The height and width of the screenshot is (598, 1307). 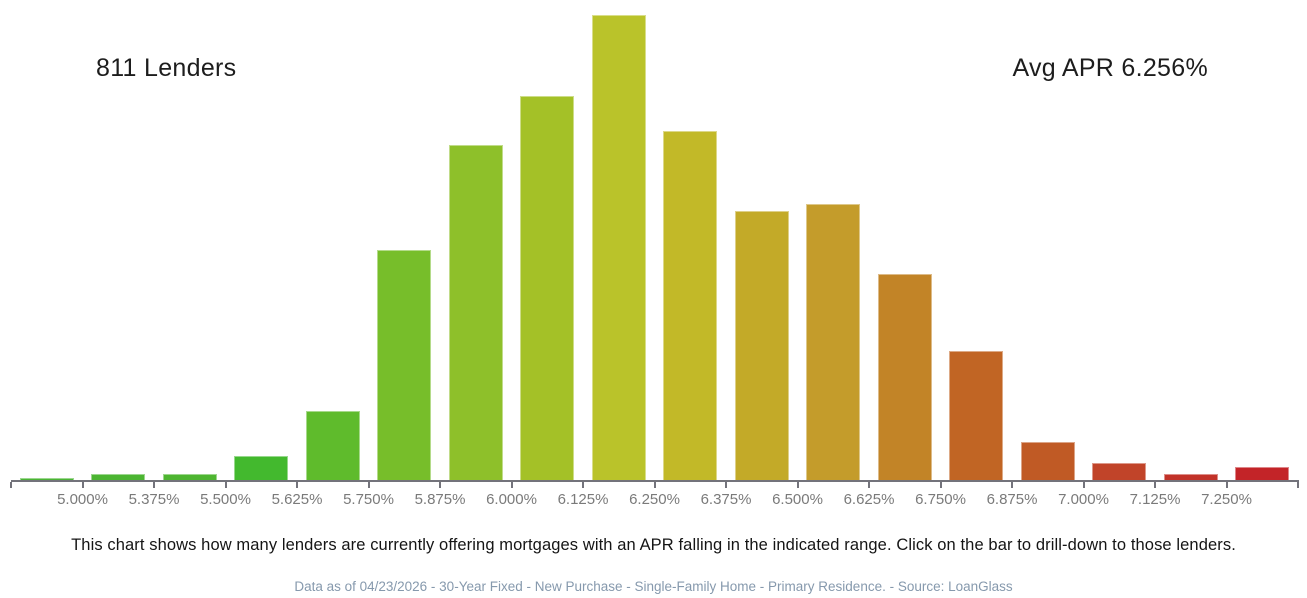 What do you see at coordinates (82, 499) in the screenshot?
I see `axis-tick-label: 5.000%` at bounding box center [82, 499].